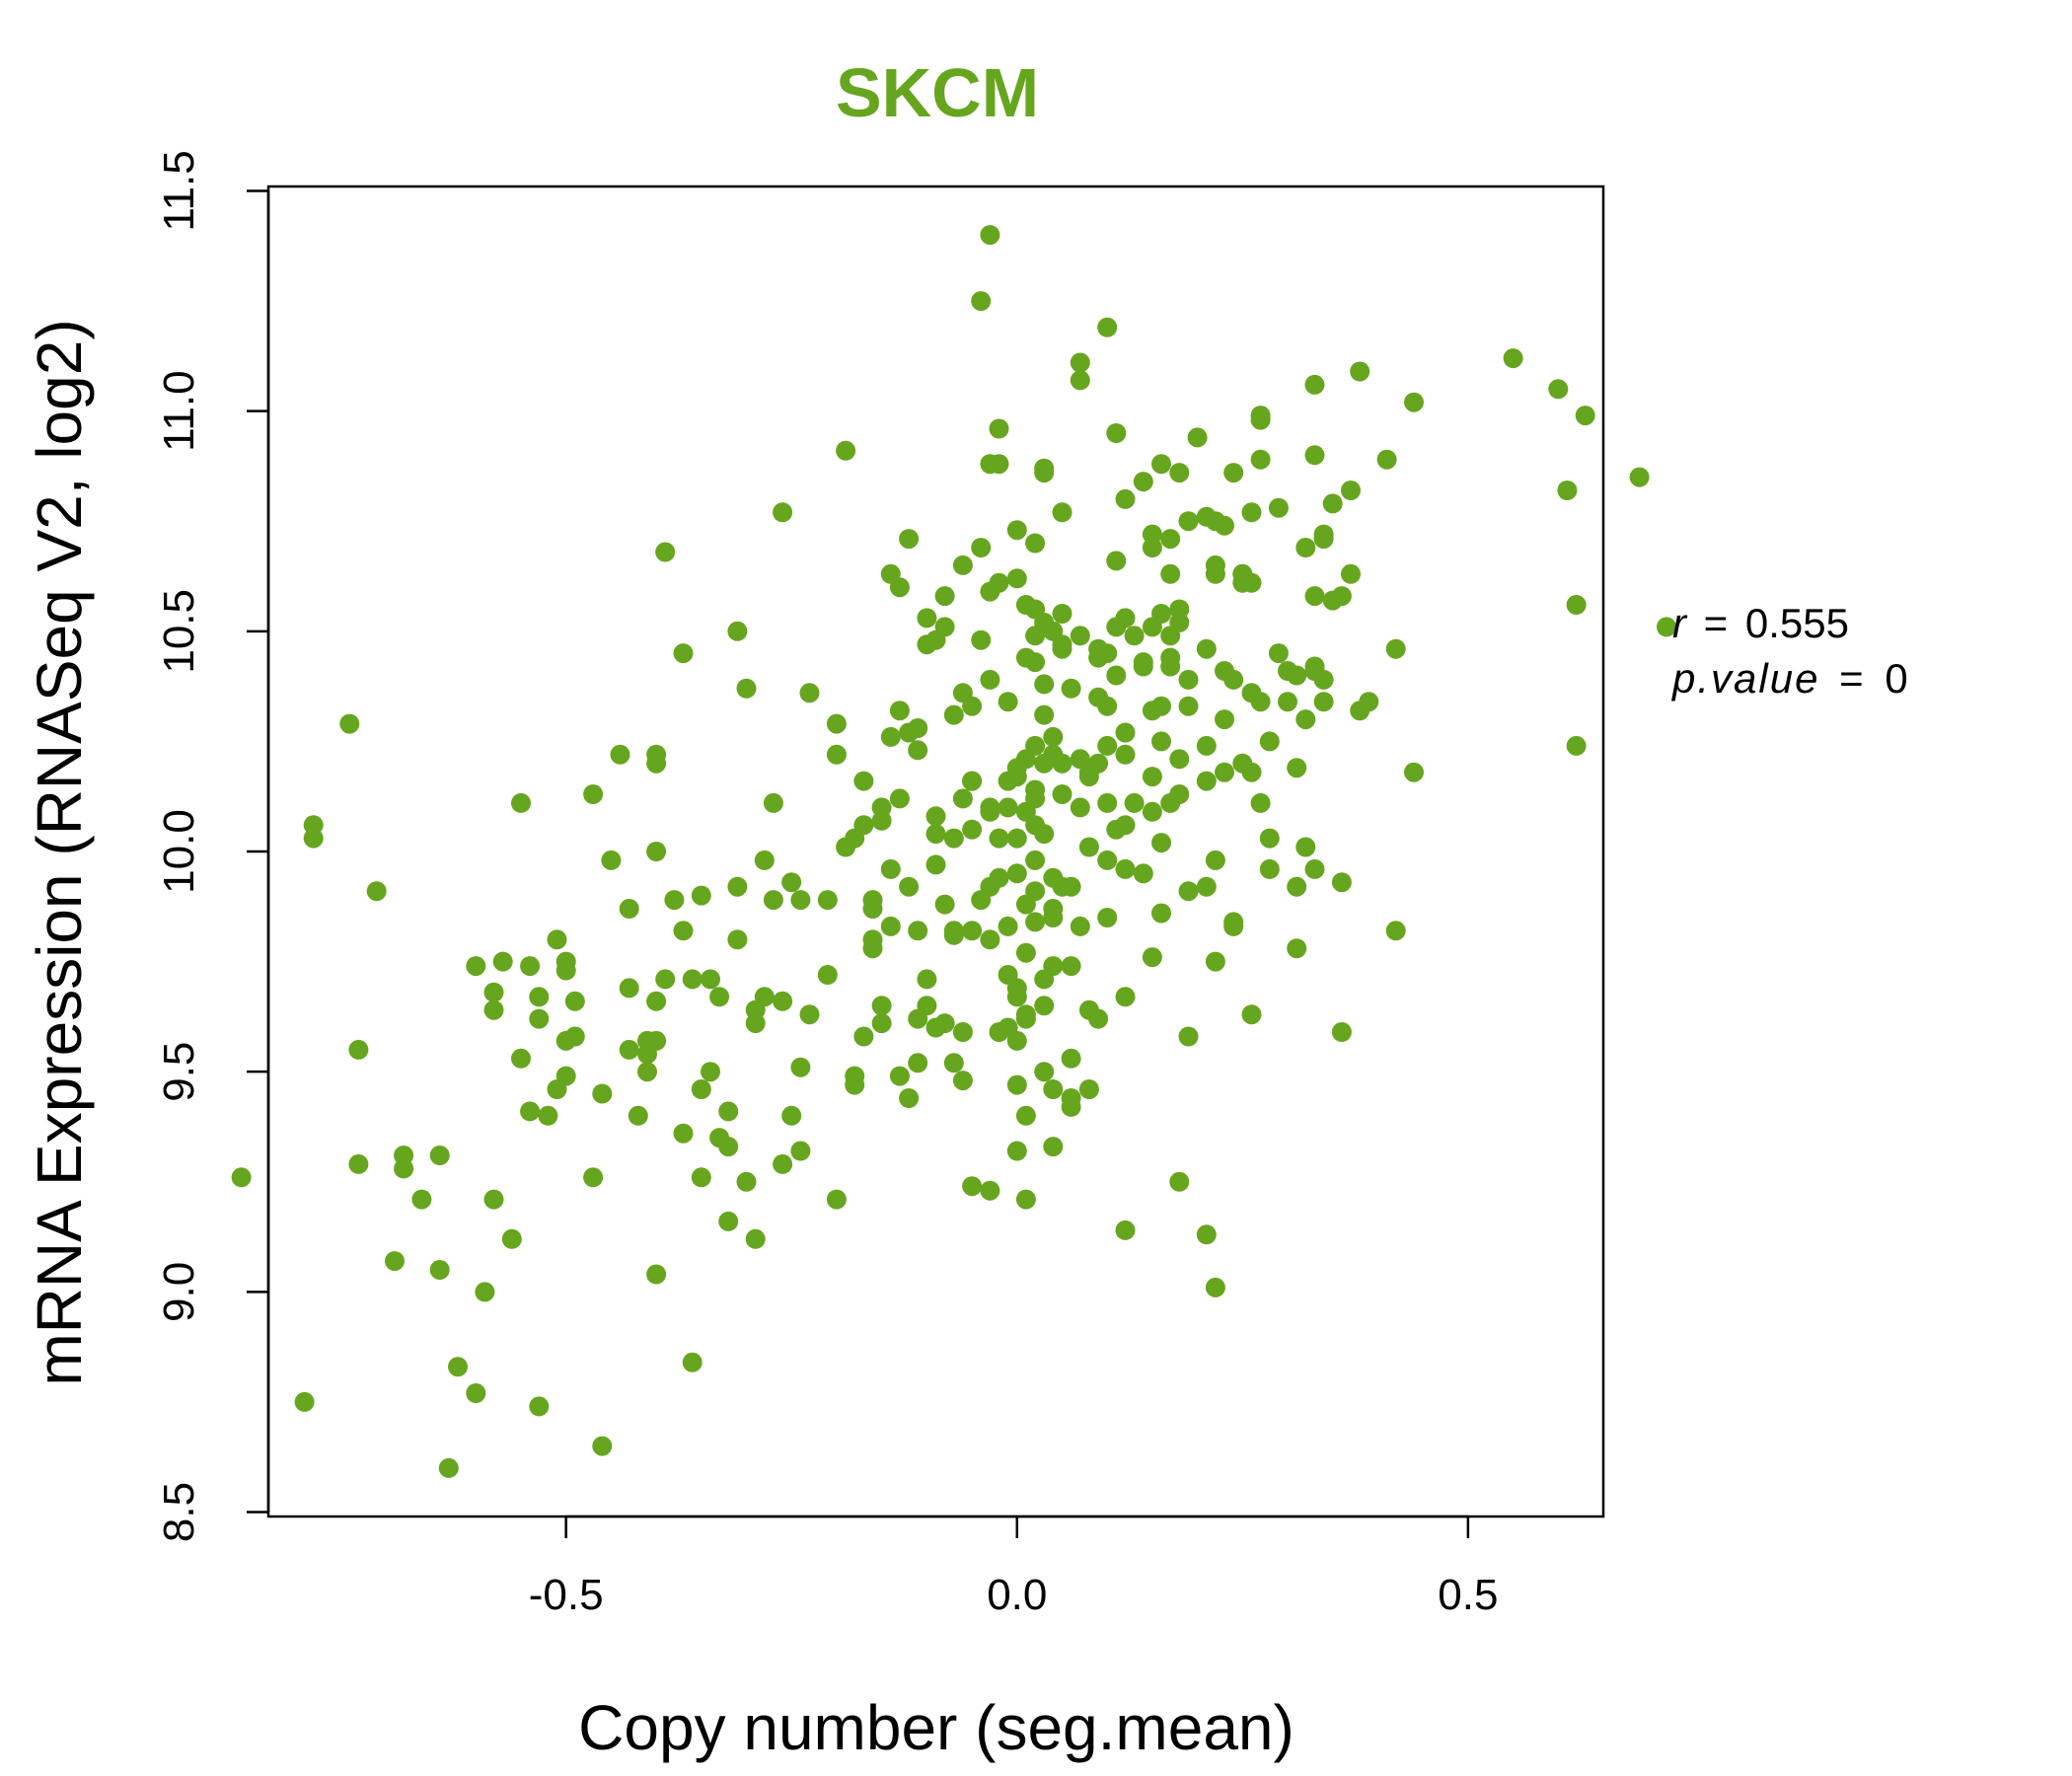 The width and height of the screenshot is (2072, 1776). Describe the element at coordinates (1744, 679) in the screenshot. I see `p-label: p.value` at that location.